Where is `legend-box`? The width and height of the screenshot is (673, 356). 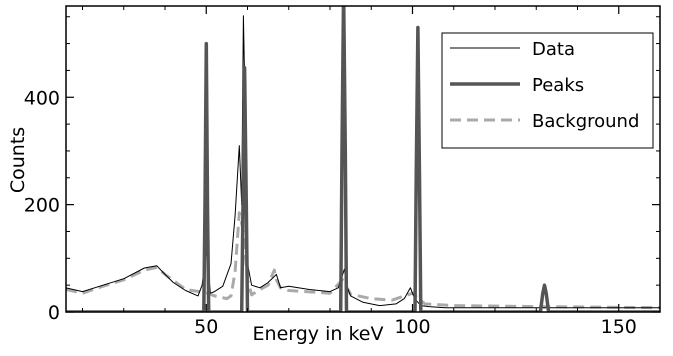
legend-box is located at coordinates (547, 90).